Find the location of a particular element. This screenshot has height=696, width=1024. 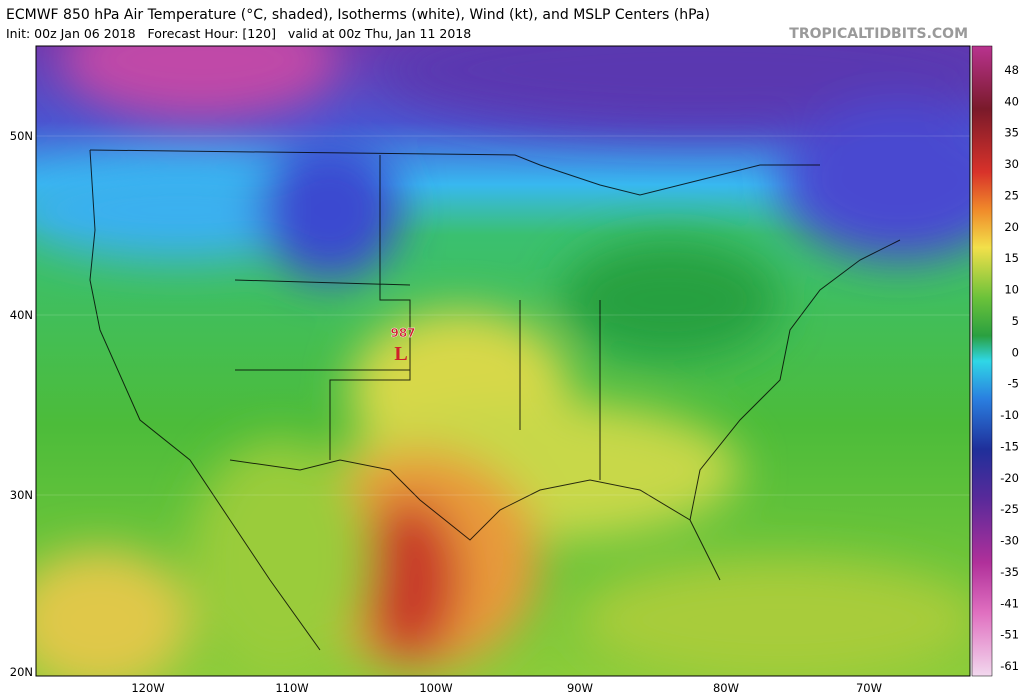

lon-label: 120W is located at coordinates (147, 688).